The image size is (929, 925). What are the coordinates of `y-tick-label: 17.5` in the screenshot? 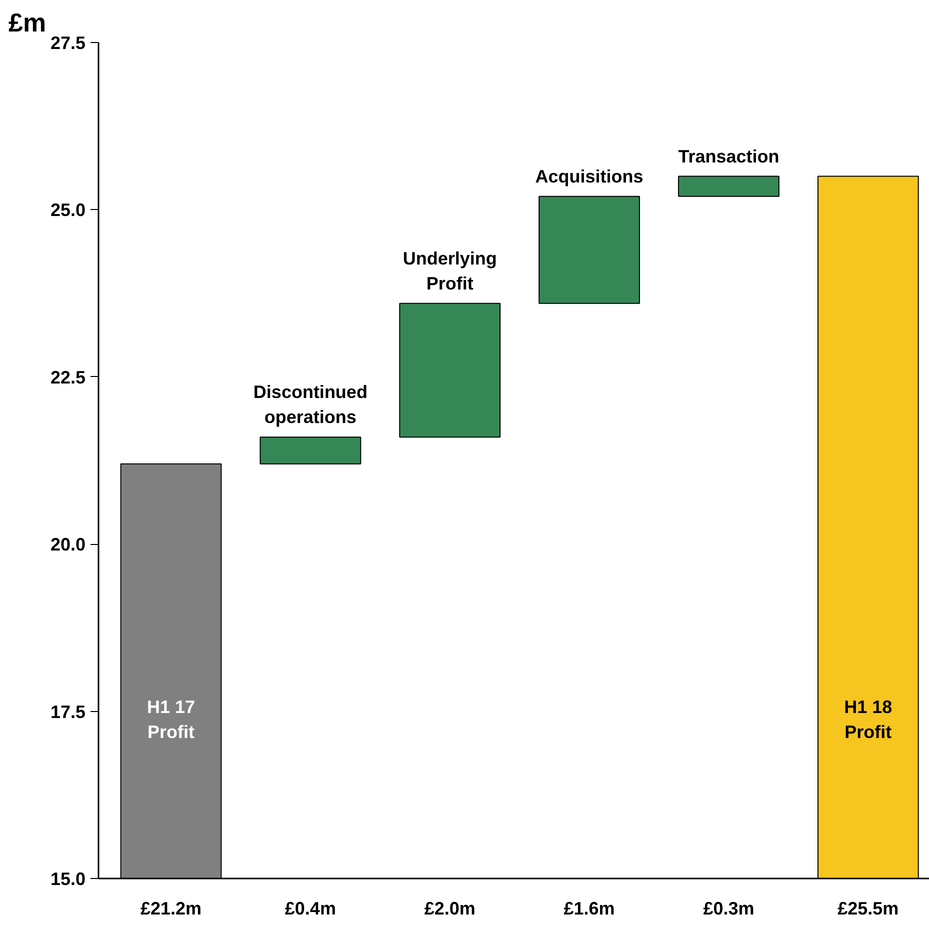 It's located at (68, 712).